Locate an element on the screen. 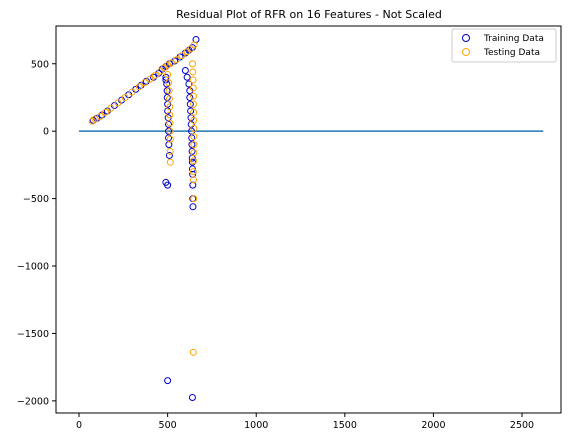 The image size is (577, 444). x-tick-label: 1000 is located at coordinates (256, 425).